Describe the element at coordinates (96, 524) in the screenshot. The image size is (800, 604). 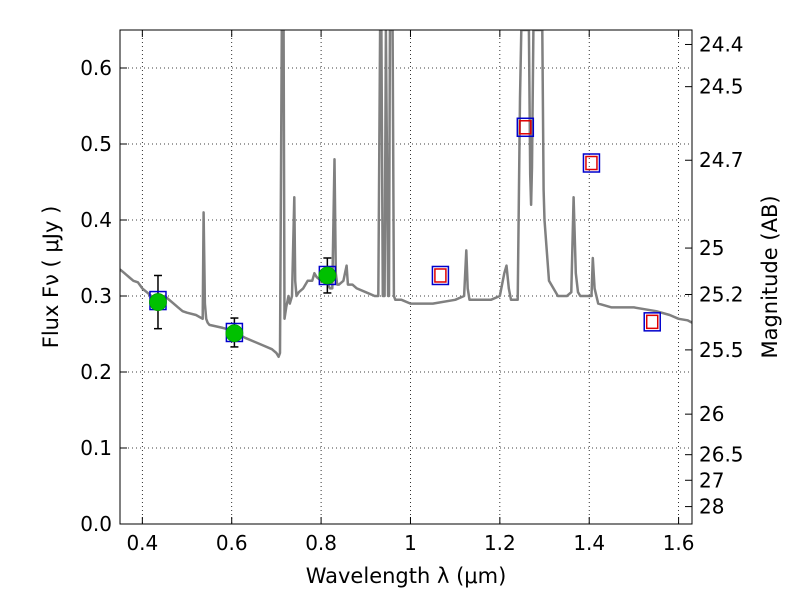
I see `y-tick-label: 0.0` at that location.